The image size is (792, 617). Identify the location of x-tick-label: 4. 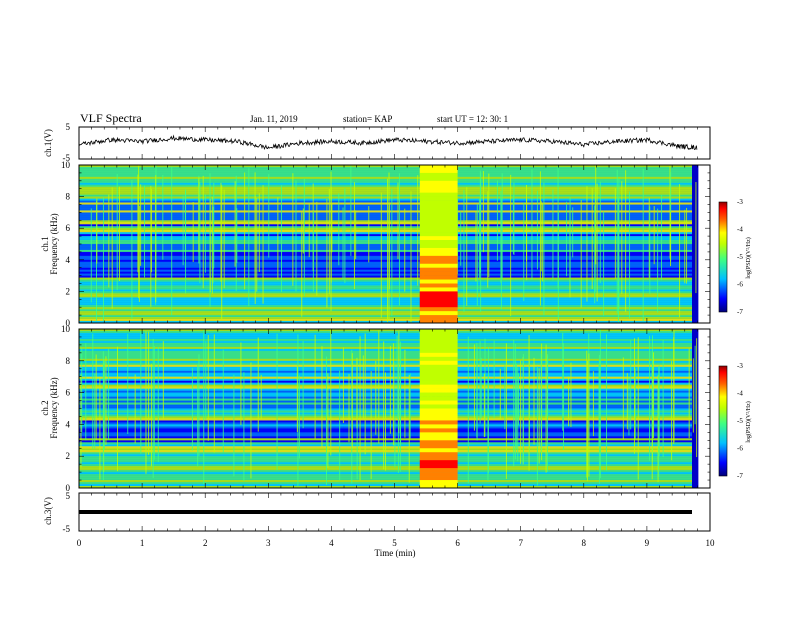
(331, 543).